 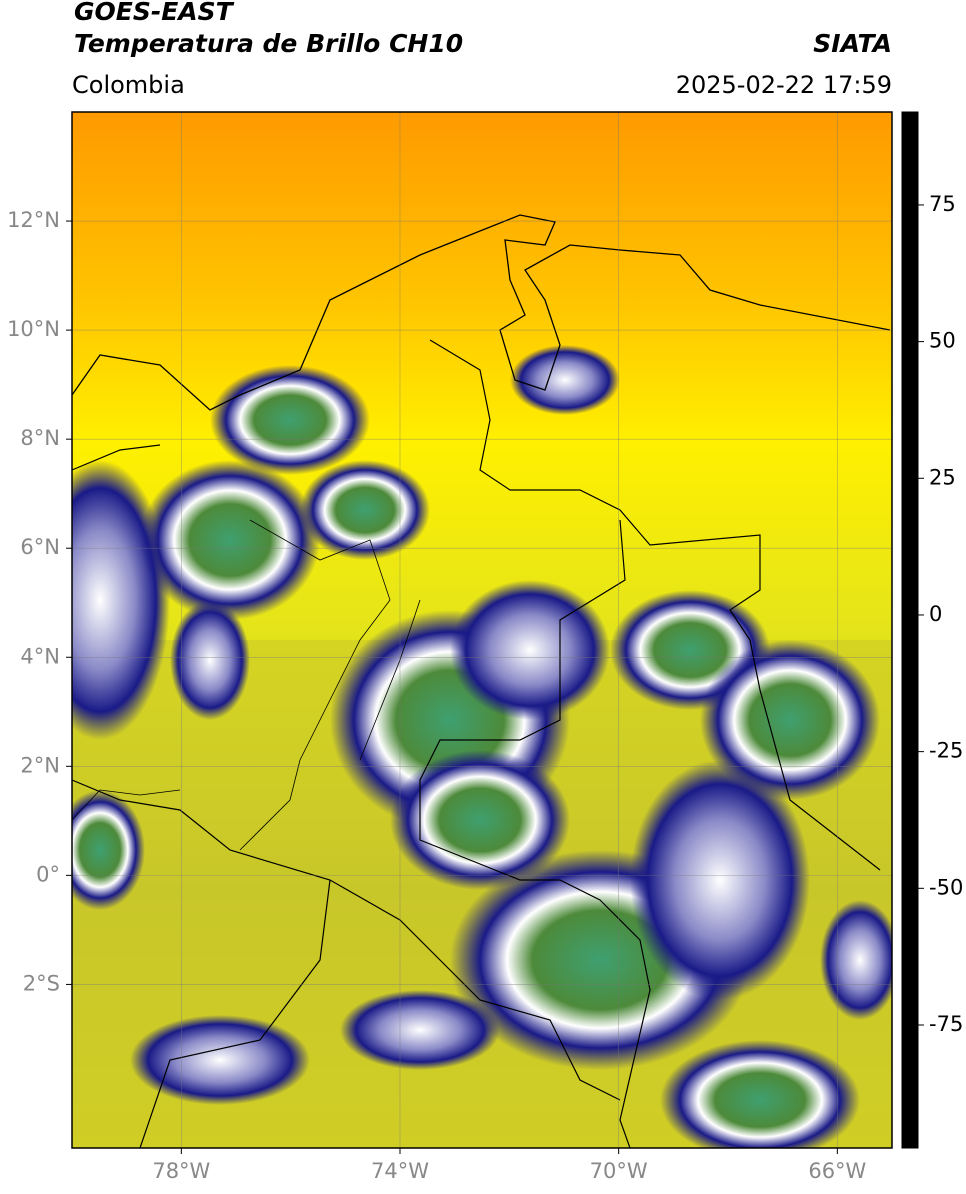 What do you see at coordinates (40, 656) in the screenshot?
I see `y-tick-label: 4°N` at bounding box center [40, 656].